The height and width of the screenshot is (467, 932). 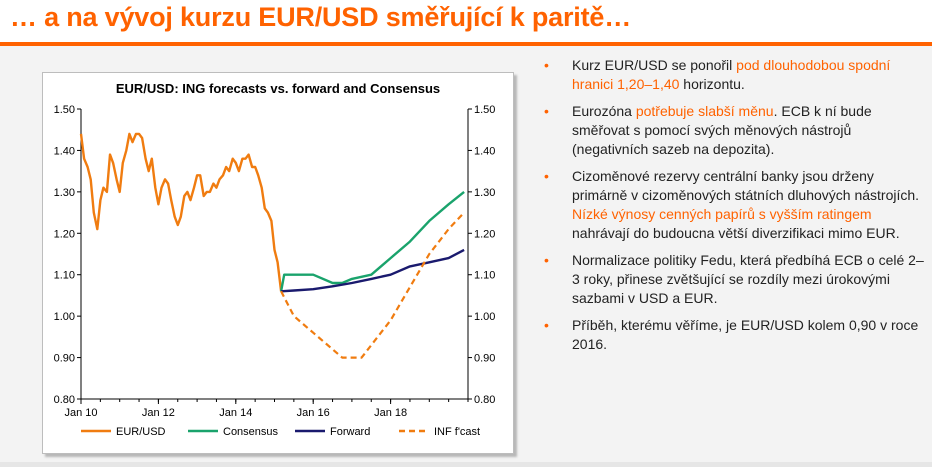 I want to click on bullet-text: Kurz EUR/USD se ponořil, so click(x=654, y=65).